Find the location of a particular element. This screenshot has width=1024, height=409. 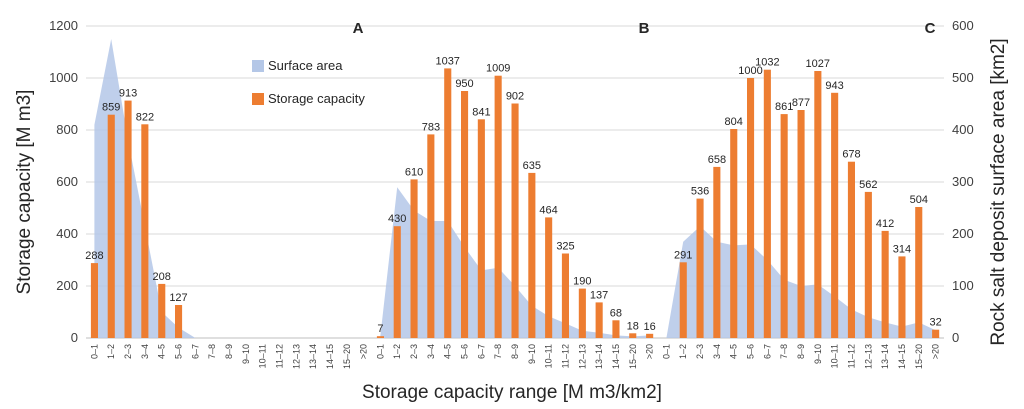

data-label: 635 is located at coordinates (532, 166).